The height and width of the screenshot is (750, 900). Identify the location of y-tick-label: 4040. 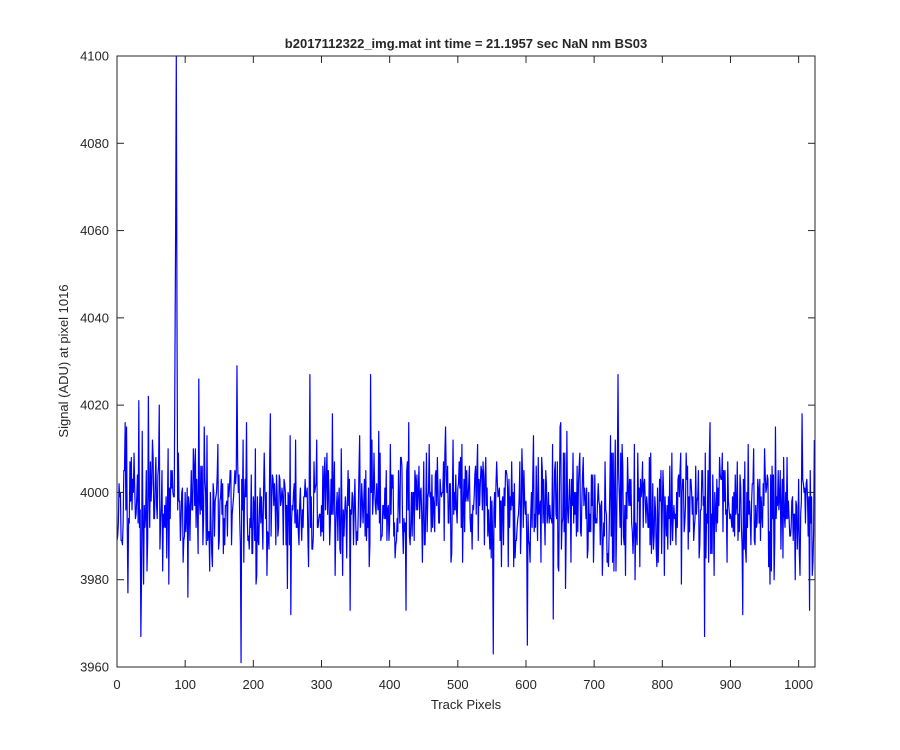
(94, 317).